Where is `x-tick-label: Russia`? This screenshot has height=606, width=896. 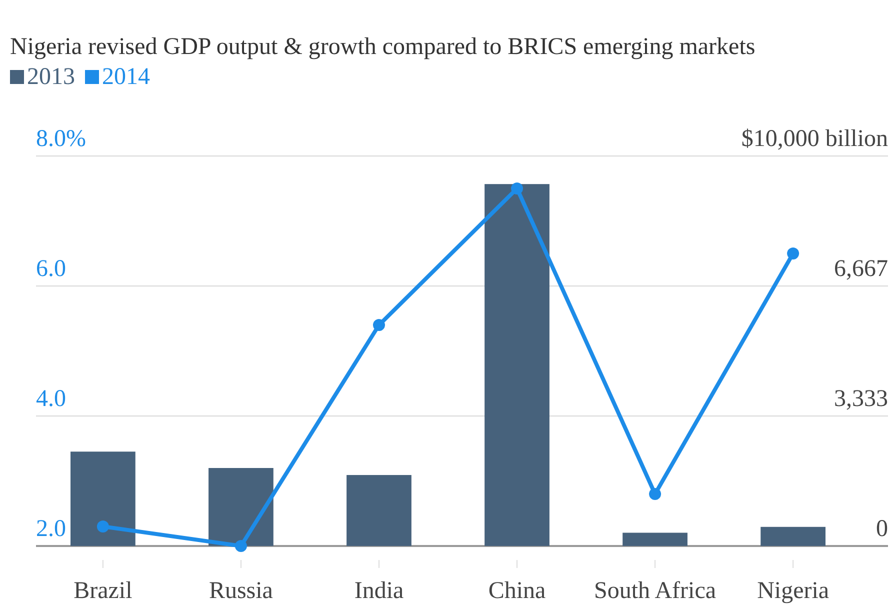
x-tick-label: Russia is located at coordinates (241, 591).